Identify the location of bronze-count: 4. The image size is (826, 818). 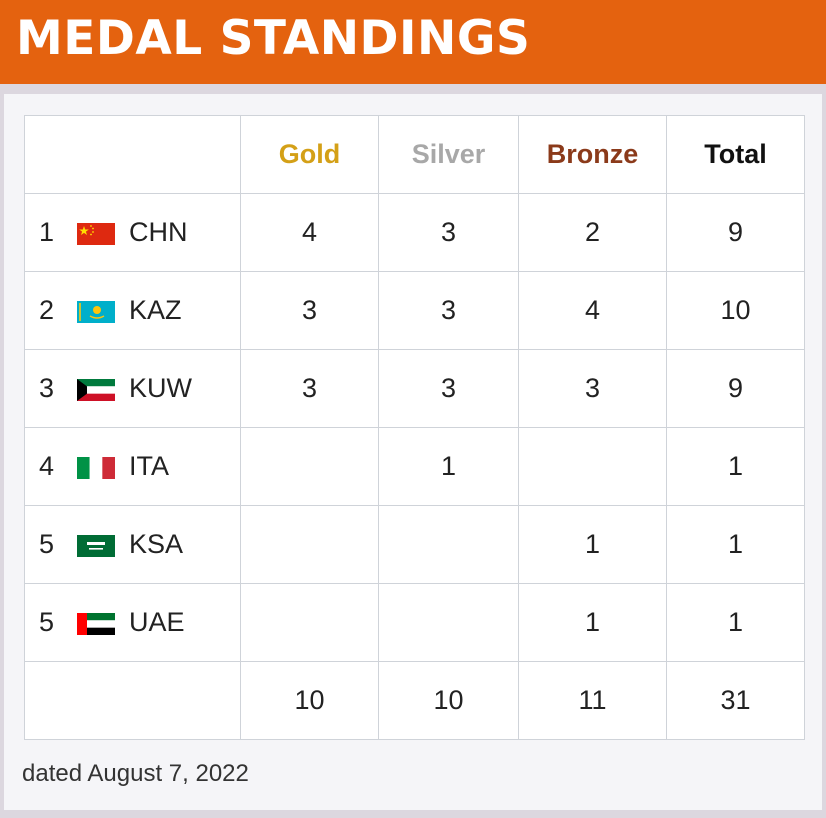
(592, 310).